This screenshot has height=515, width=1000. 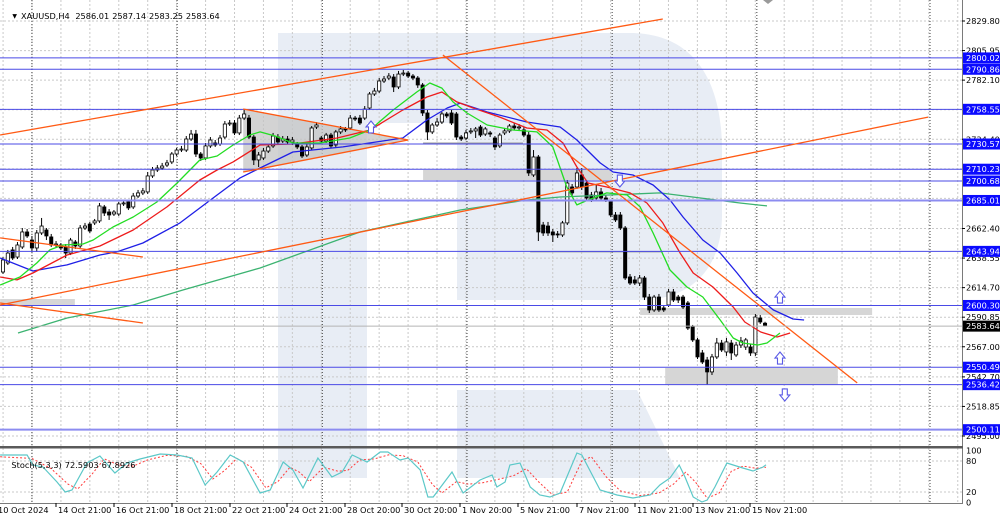 What do you see at coordinates (983, 377) in the screenshot?
I see `price-tick-label: 2542.70` at bounding box center [983, 377].